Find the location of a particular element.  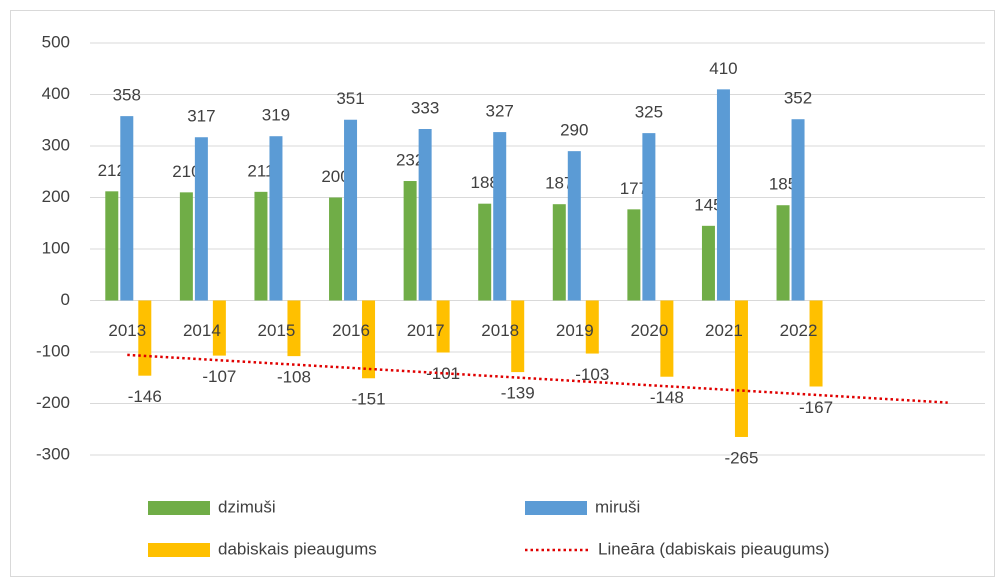

data-label: 319 is located at coordinates (276, 115).